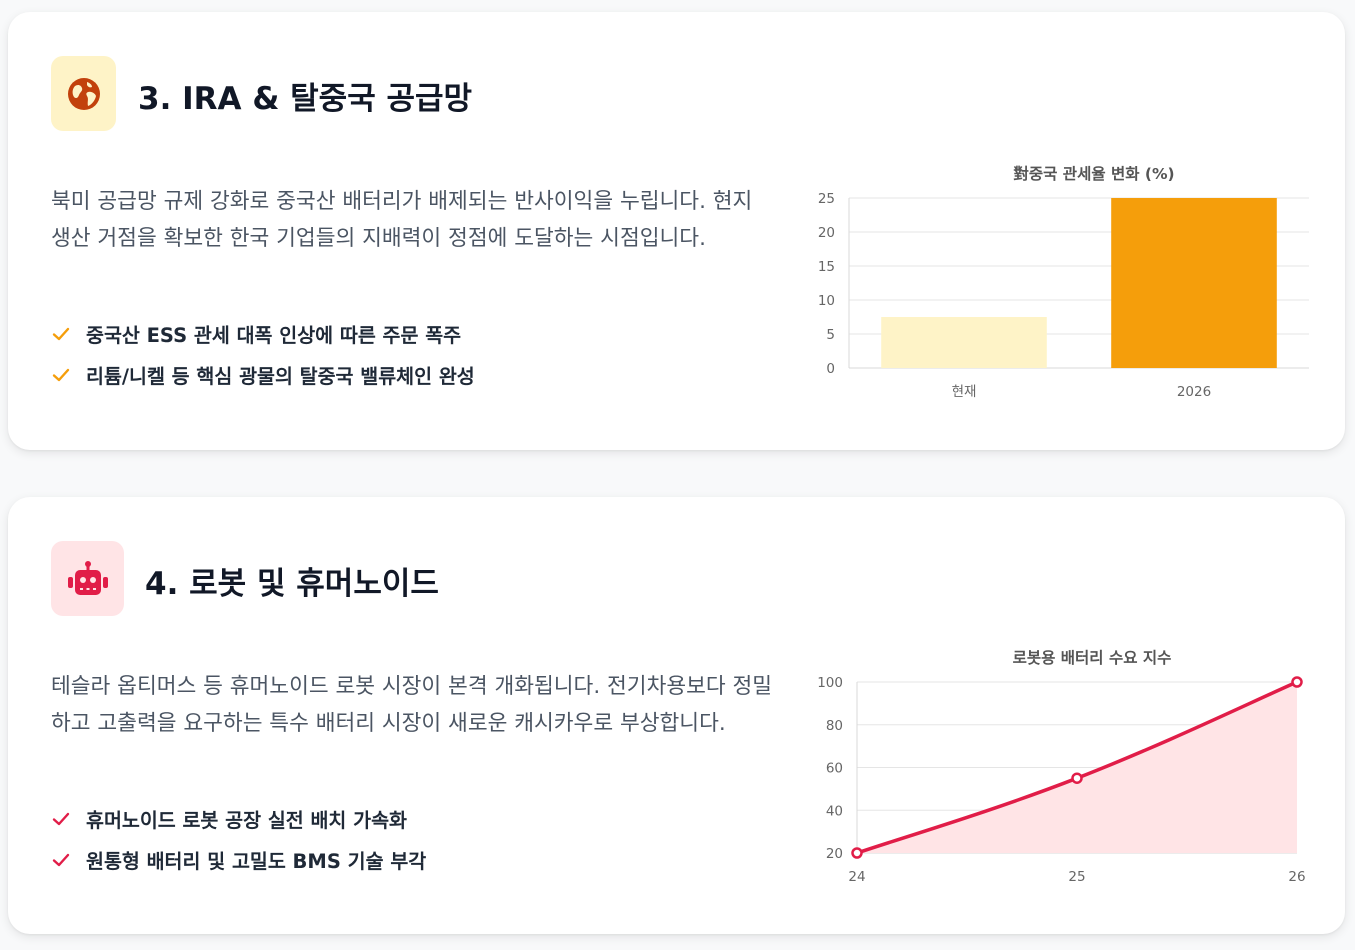  What do you see at coordinates (280, 376) in the screenshot?
I see `feature-text: 리튬/니켈 등 핵심 광물의 탈중국 밸류체인 완성` at bounding box center [280, 376].